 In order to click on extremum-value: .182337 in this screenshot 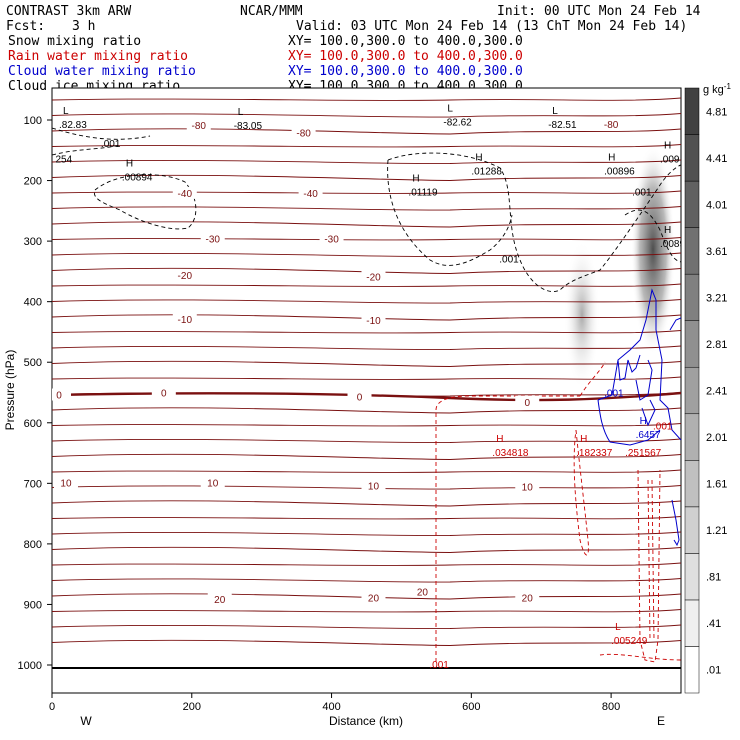, I will do `click(594, 453)`.